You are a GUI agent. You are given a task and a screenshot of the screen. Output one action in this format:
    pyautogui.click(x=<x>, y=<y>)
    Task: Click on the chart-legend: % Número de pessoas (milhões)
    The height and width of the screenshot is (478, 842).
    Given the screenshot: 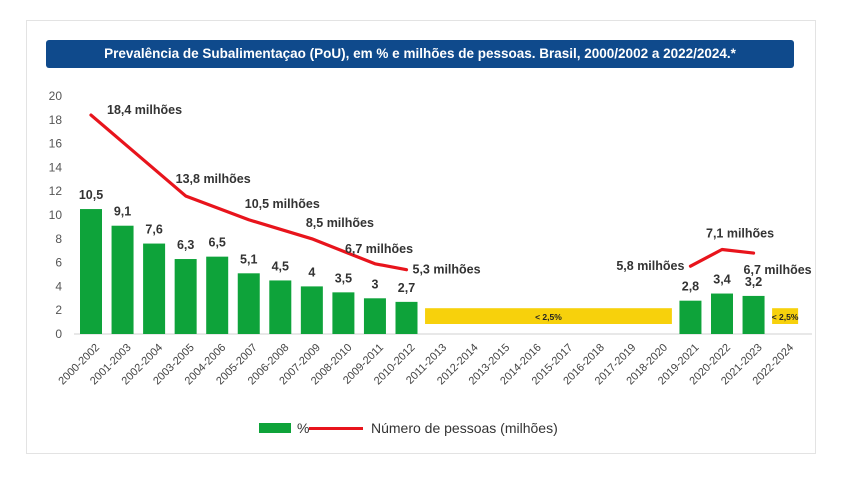 What is the action you would take?
    pyautogui.click(x=421, y=430)
    